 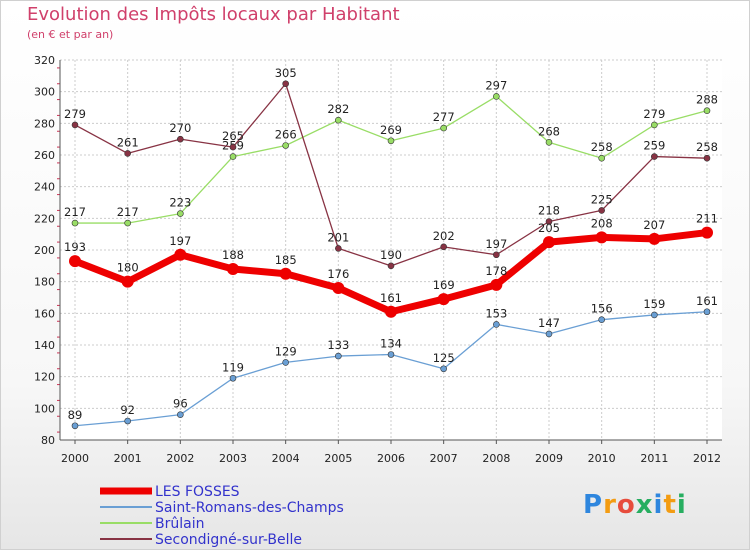 I want to click on data-label: 218, so click(x=549, y=211).